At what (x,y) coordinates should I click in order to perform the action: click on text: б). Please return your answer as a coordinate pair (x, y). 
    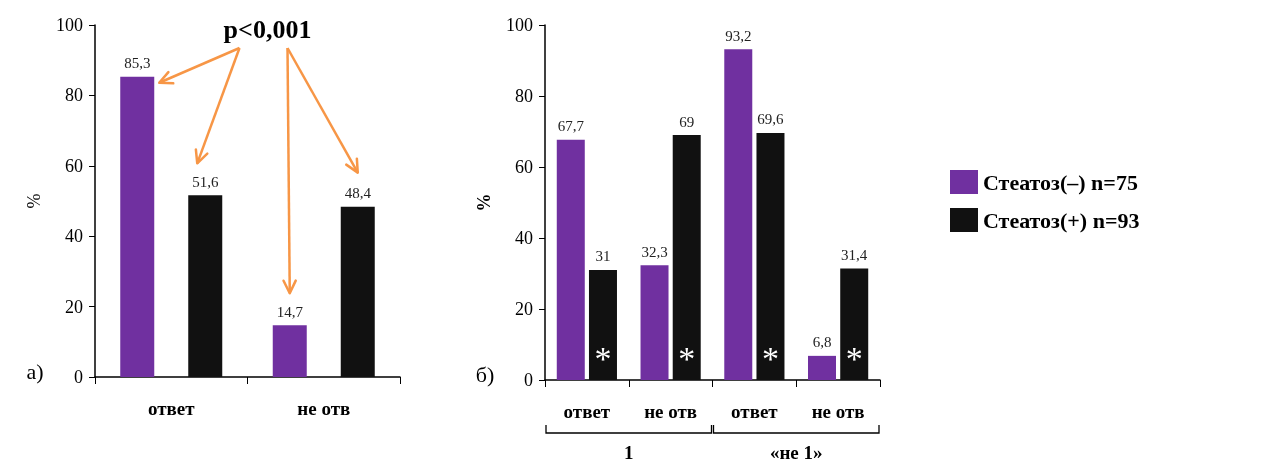
    Looking at the image, I should click on (485, 374).